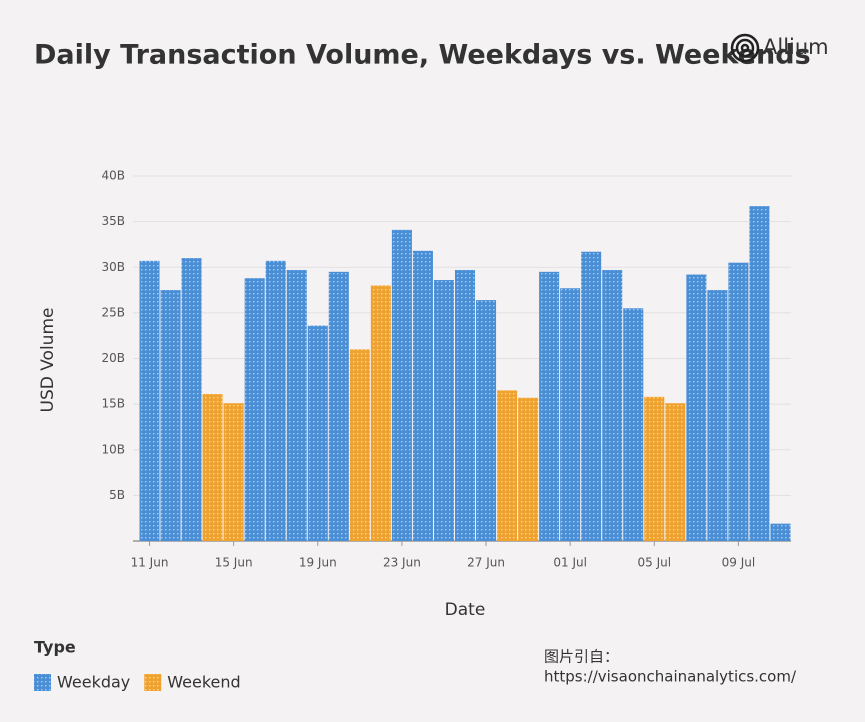 Image resolution: width=865 pixels, height=722 pixels. I want to click on legend-label: Weekday, so click(93, 682).